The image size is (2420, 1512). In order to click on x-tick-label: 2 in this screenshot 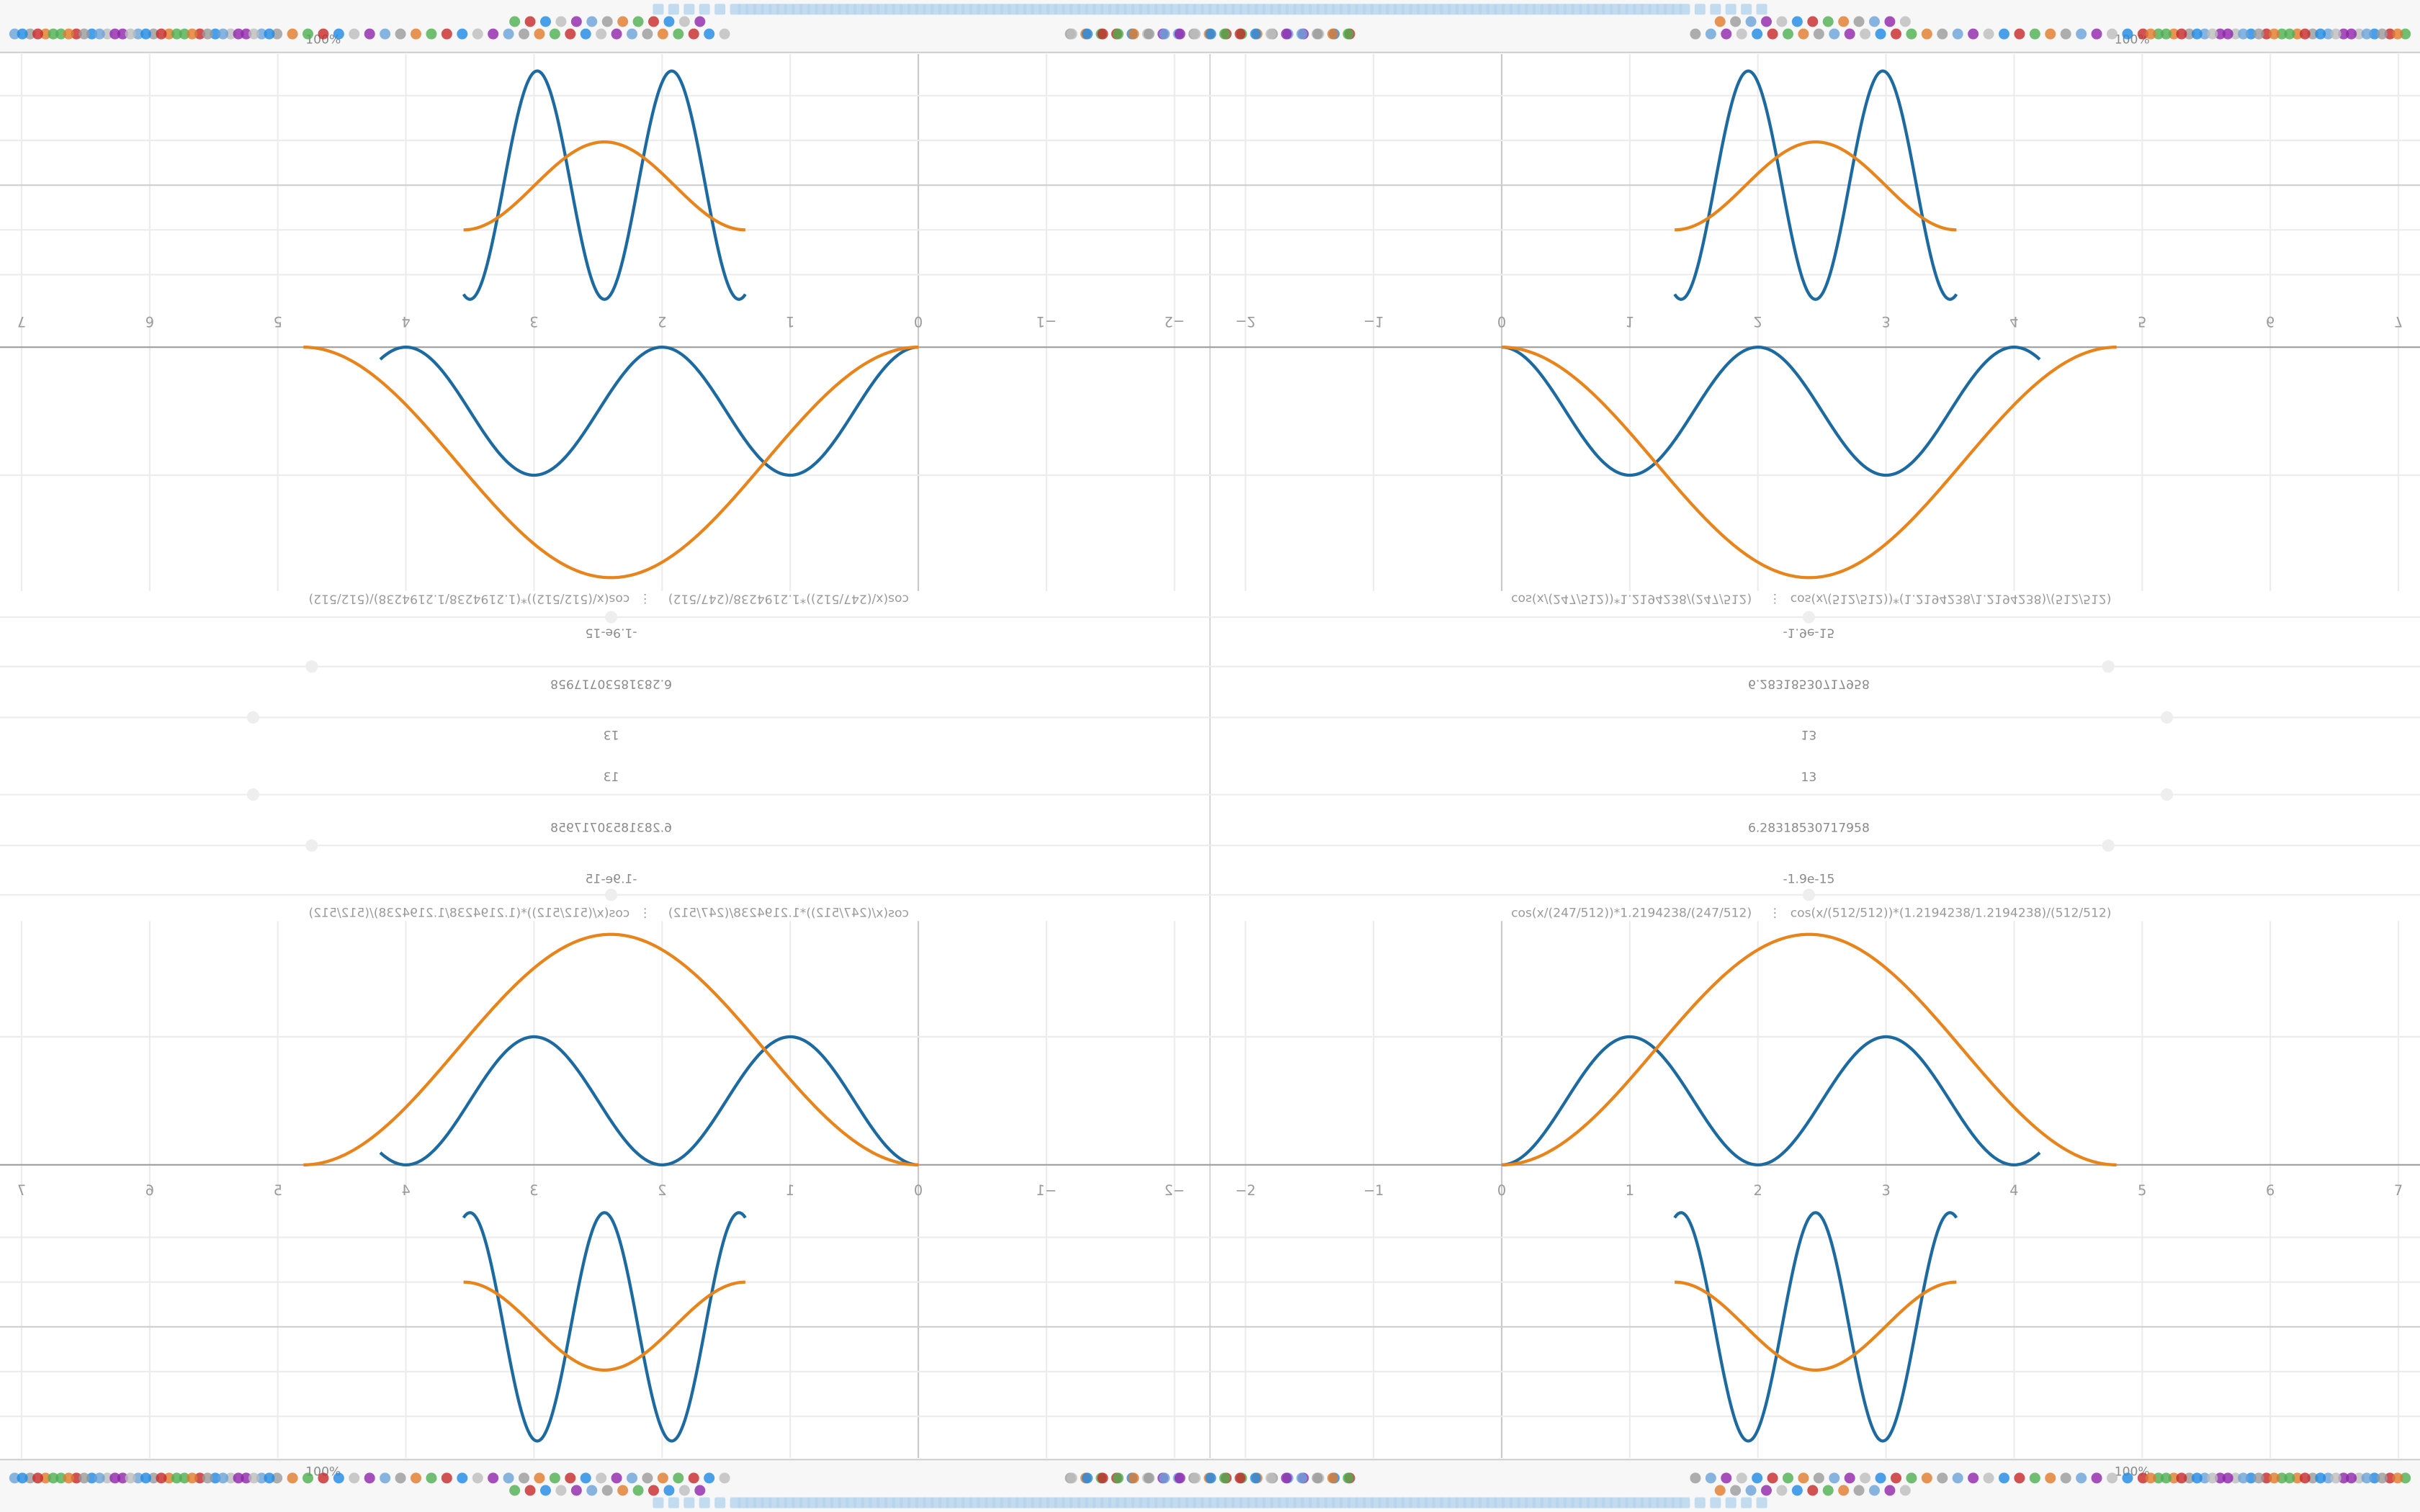, I will do `click(1758, 321)`.